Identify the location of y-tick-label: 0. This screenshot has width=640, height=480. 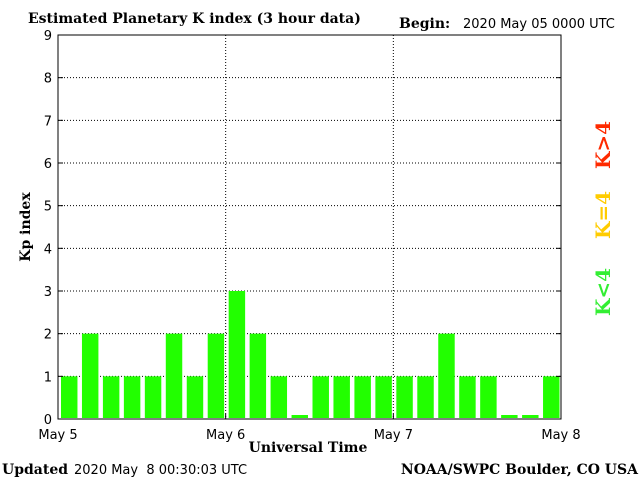
(48, 420).